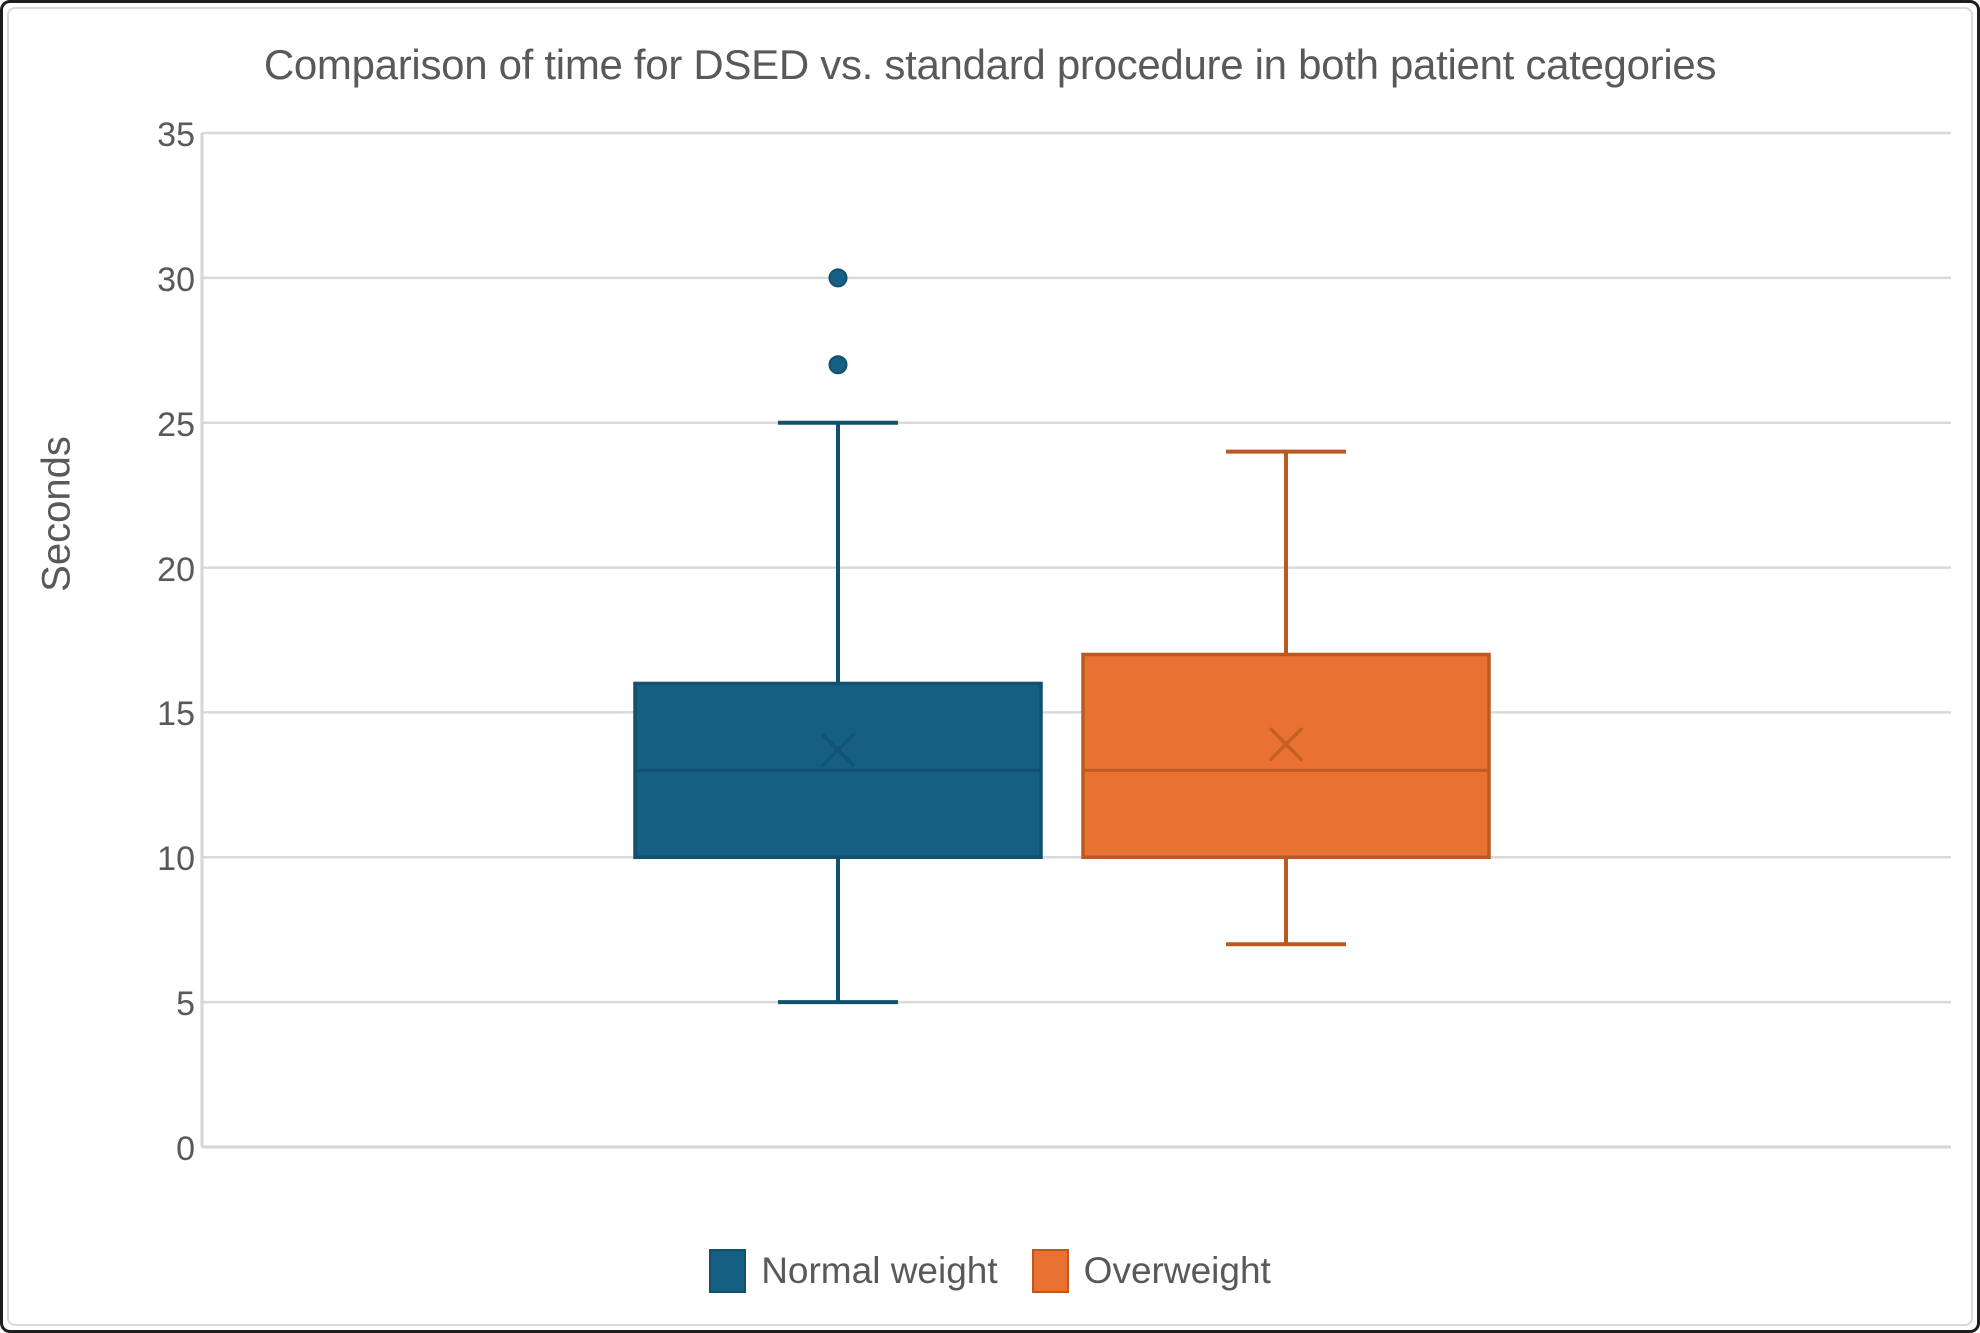  I want to click on y-tick-label-15: 15, so click(176, 714).